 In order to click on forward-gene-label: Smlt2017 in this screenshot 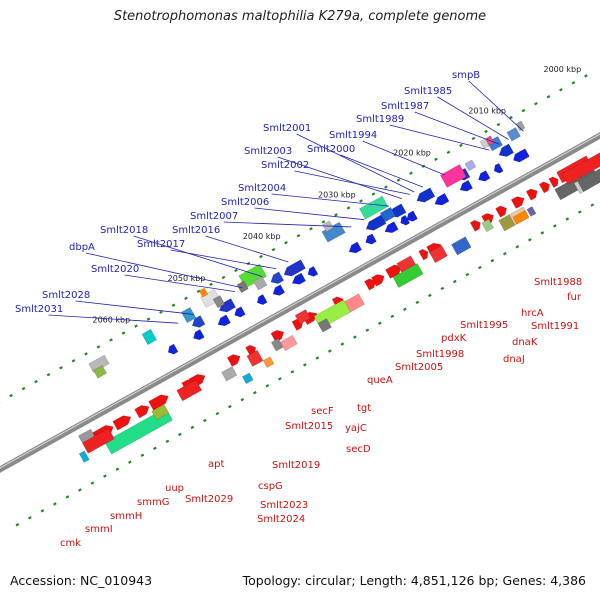, I will do `click(161, 244)`.